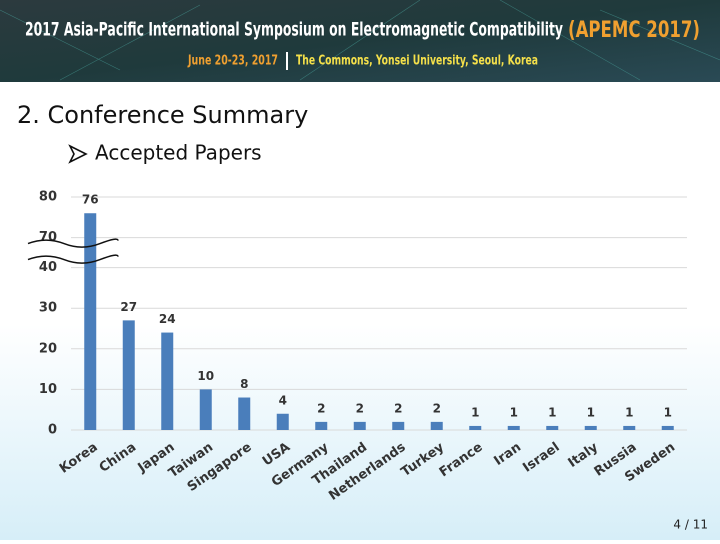 This screenshot has height=544, width=720. I want to click on y-tick-label: 30, so click(48, 308).